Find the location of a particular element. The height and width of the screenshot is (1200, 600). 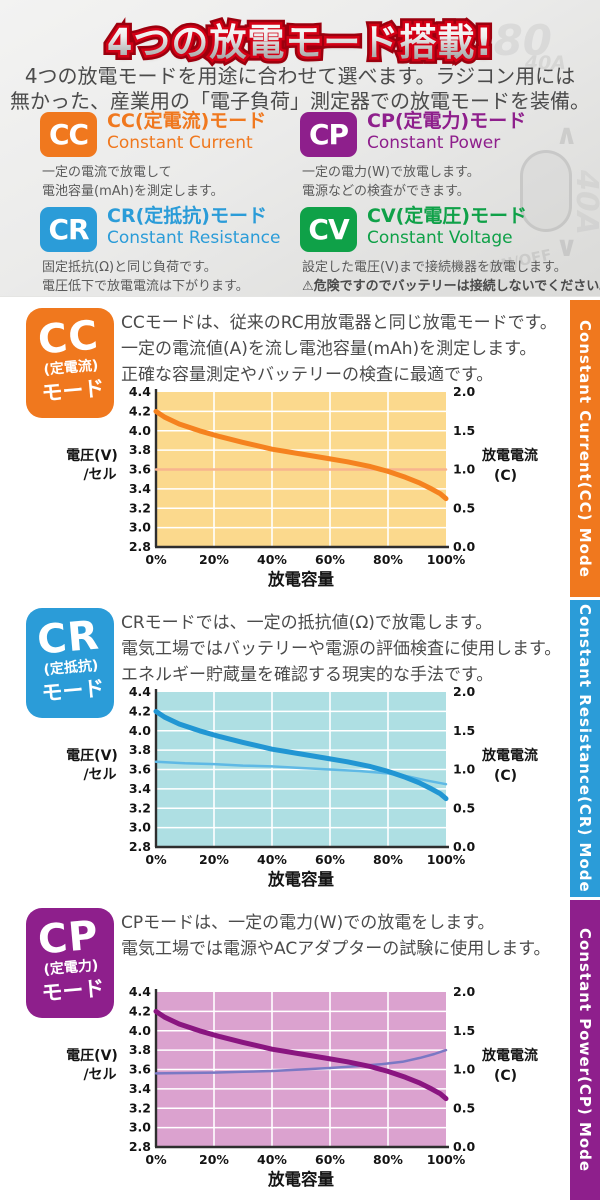

scroll-wheel-shape is located at coordinates (546, 191).